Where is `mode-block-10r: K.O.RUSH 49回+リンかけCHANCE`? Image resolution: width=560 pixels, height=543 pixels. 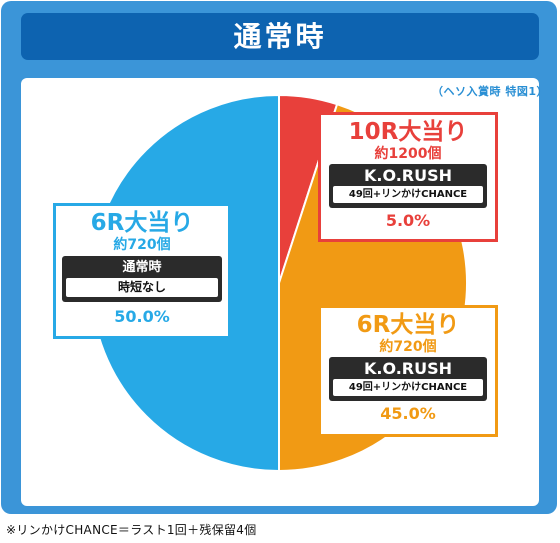
mode-block-10r: K.O.RUSH 49回+リンかけCHANCE is located at coordinates (408, 186).